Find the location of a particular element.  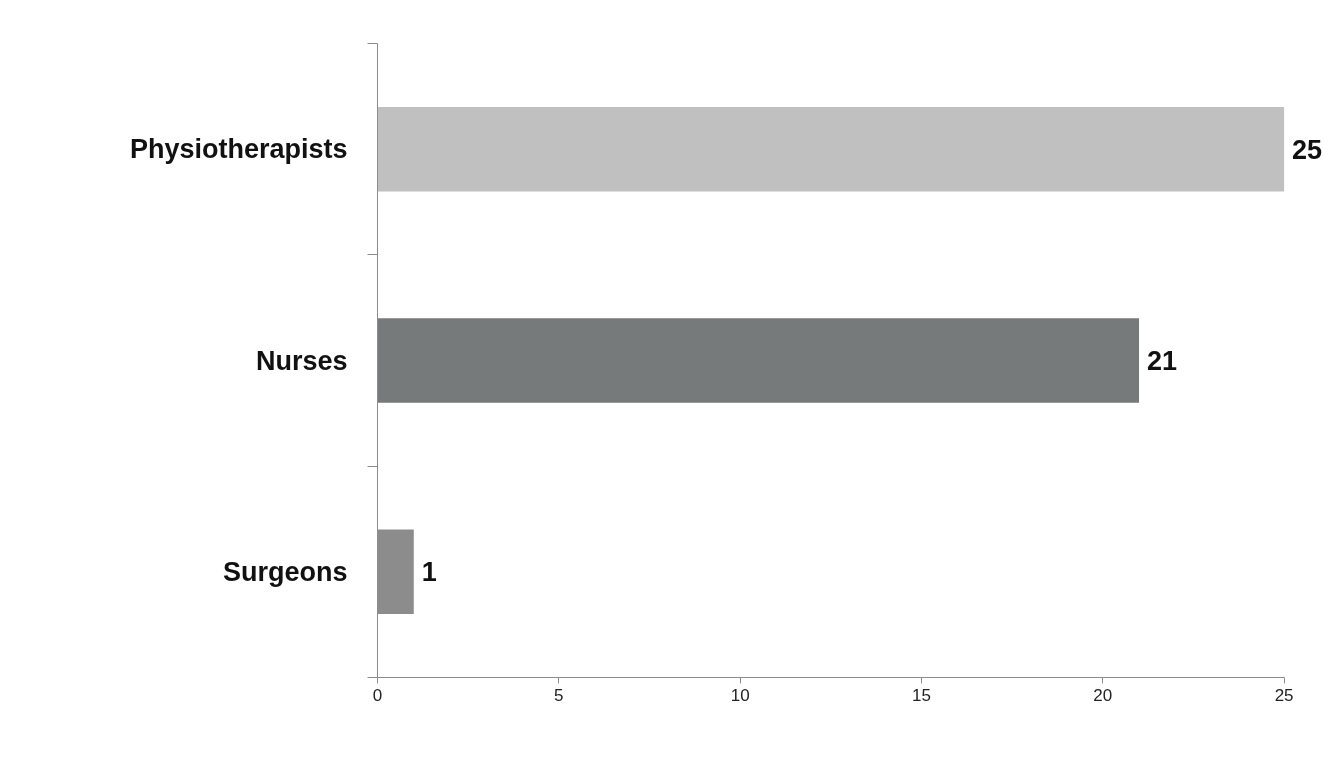

x-tick-label: 20 is located at coordinates (1103, 695).